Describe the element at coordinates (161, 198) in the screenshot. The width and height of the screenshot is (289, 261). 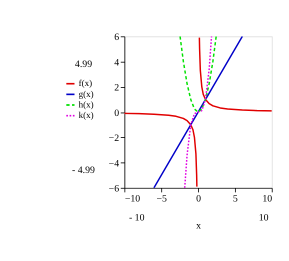
I see `x-tick-label: −5` at that location.